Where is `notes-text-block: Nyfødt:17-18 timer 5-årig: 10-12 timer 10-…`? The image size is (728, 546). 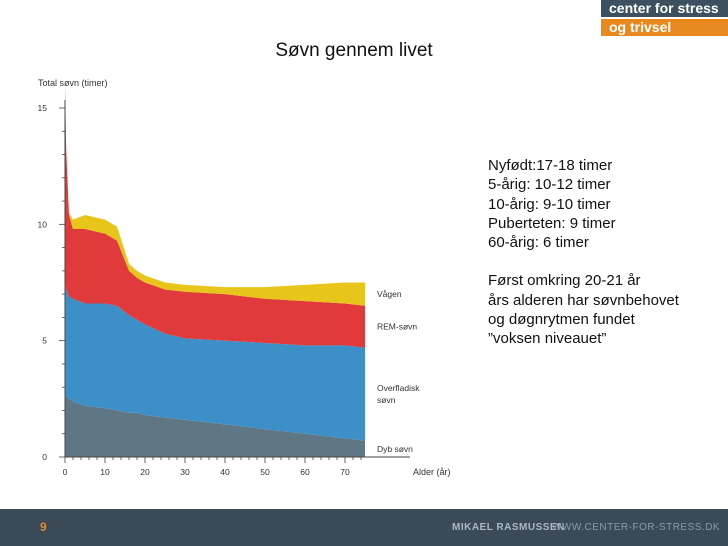 notes-text-block: Nyfødt:17-18 timer 5-årig: 10-12 timer 10-… is located at coordinates (608, 252).